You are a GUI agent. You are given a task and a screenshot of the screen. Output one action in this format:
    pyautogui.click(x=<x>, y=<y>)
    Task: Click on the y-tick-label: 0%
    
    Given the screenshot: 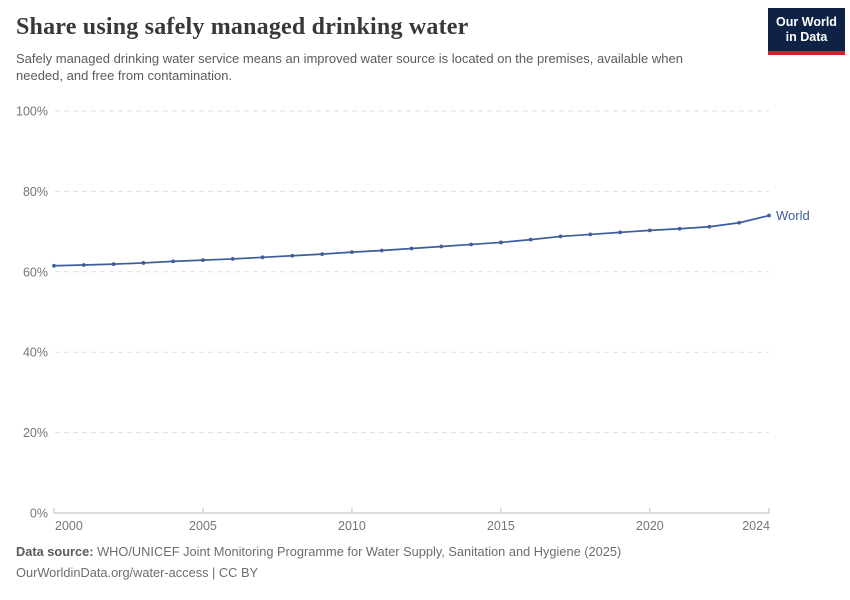 What is the action you would take?
    pyautogui.click(x=39, y=514)
    